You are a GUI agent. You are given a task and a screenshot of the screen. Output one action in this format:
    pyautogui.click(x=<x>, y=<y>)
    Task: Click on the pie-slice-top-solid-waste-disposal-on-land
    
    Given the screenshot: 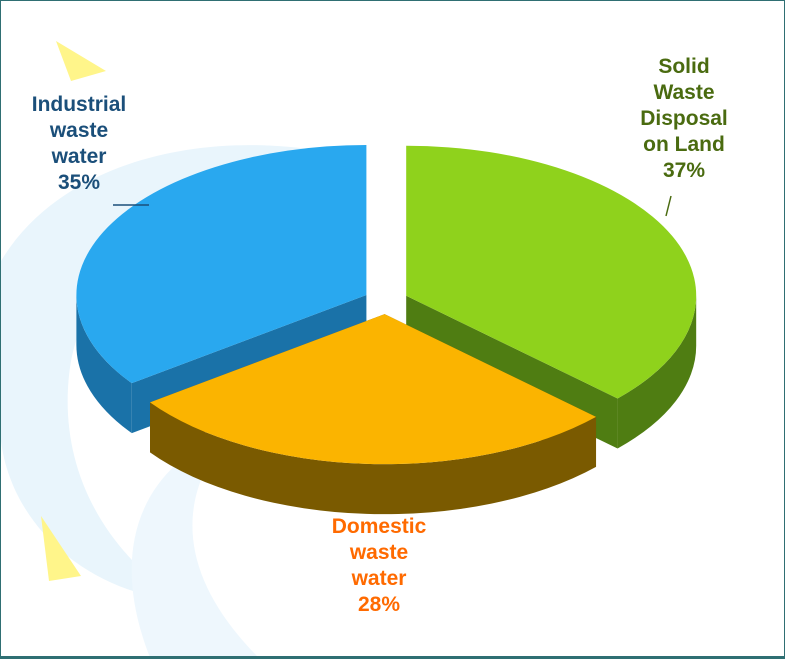 What is the action you would take?
    pyautogui.click(x=551, y=272)
    